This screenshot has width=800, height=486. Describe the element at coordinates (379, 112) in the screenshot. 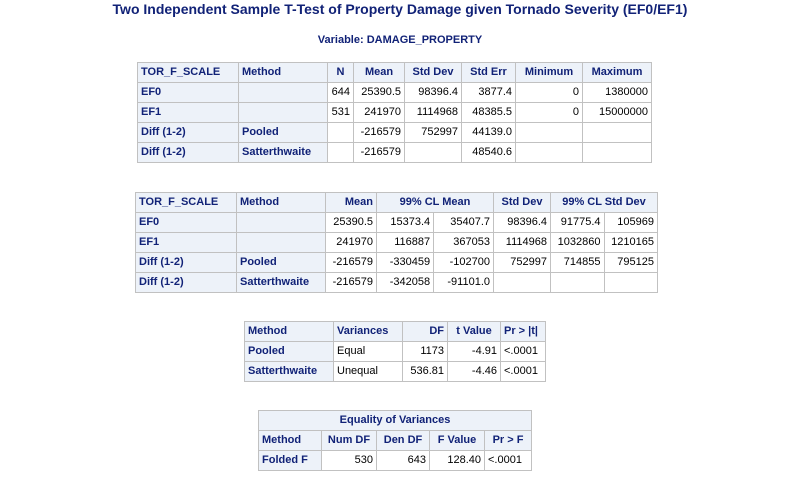

I see `cell-mean: 241970` at that location.